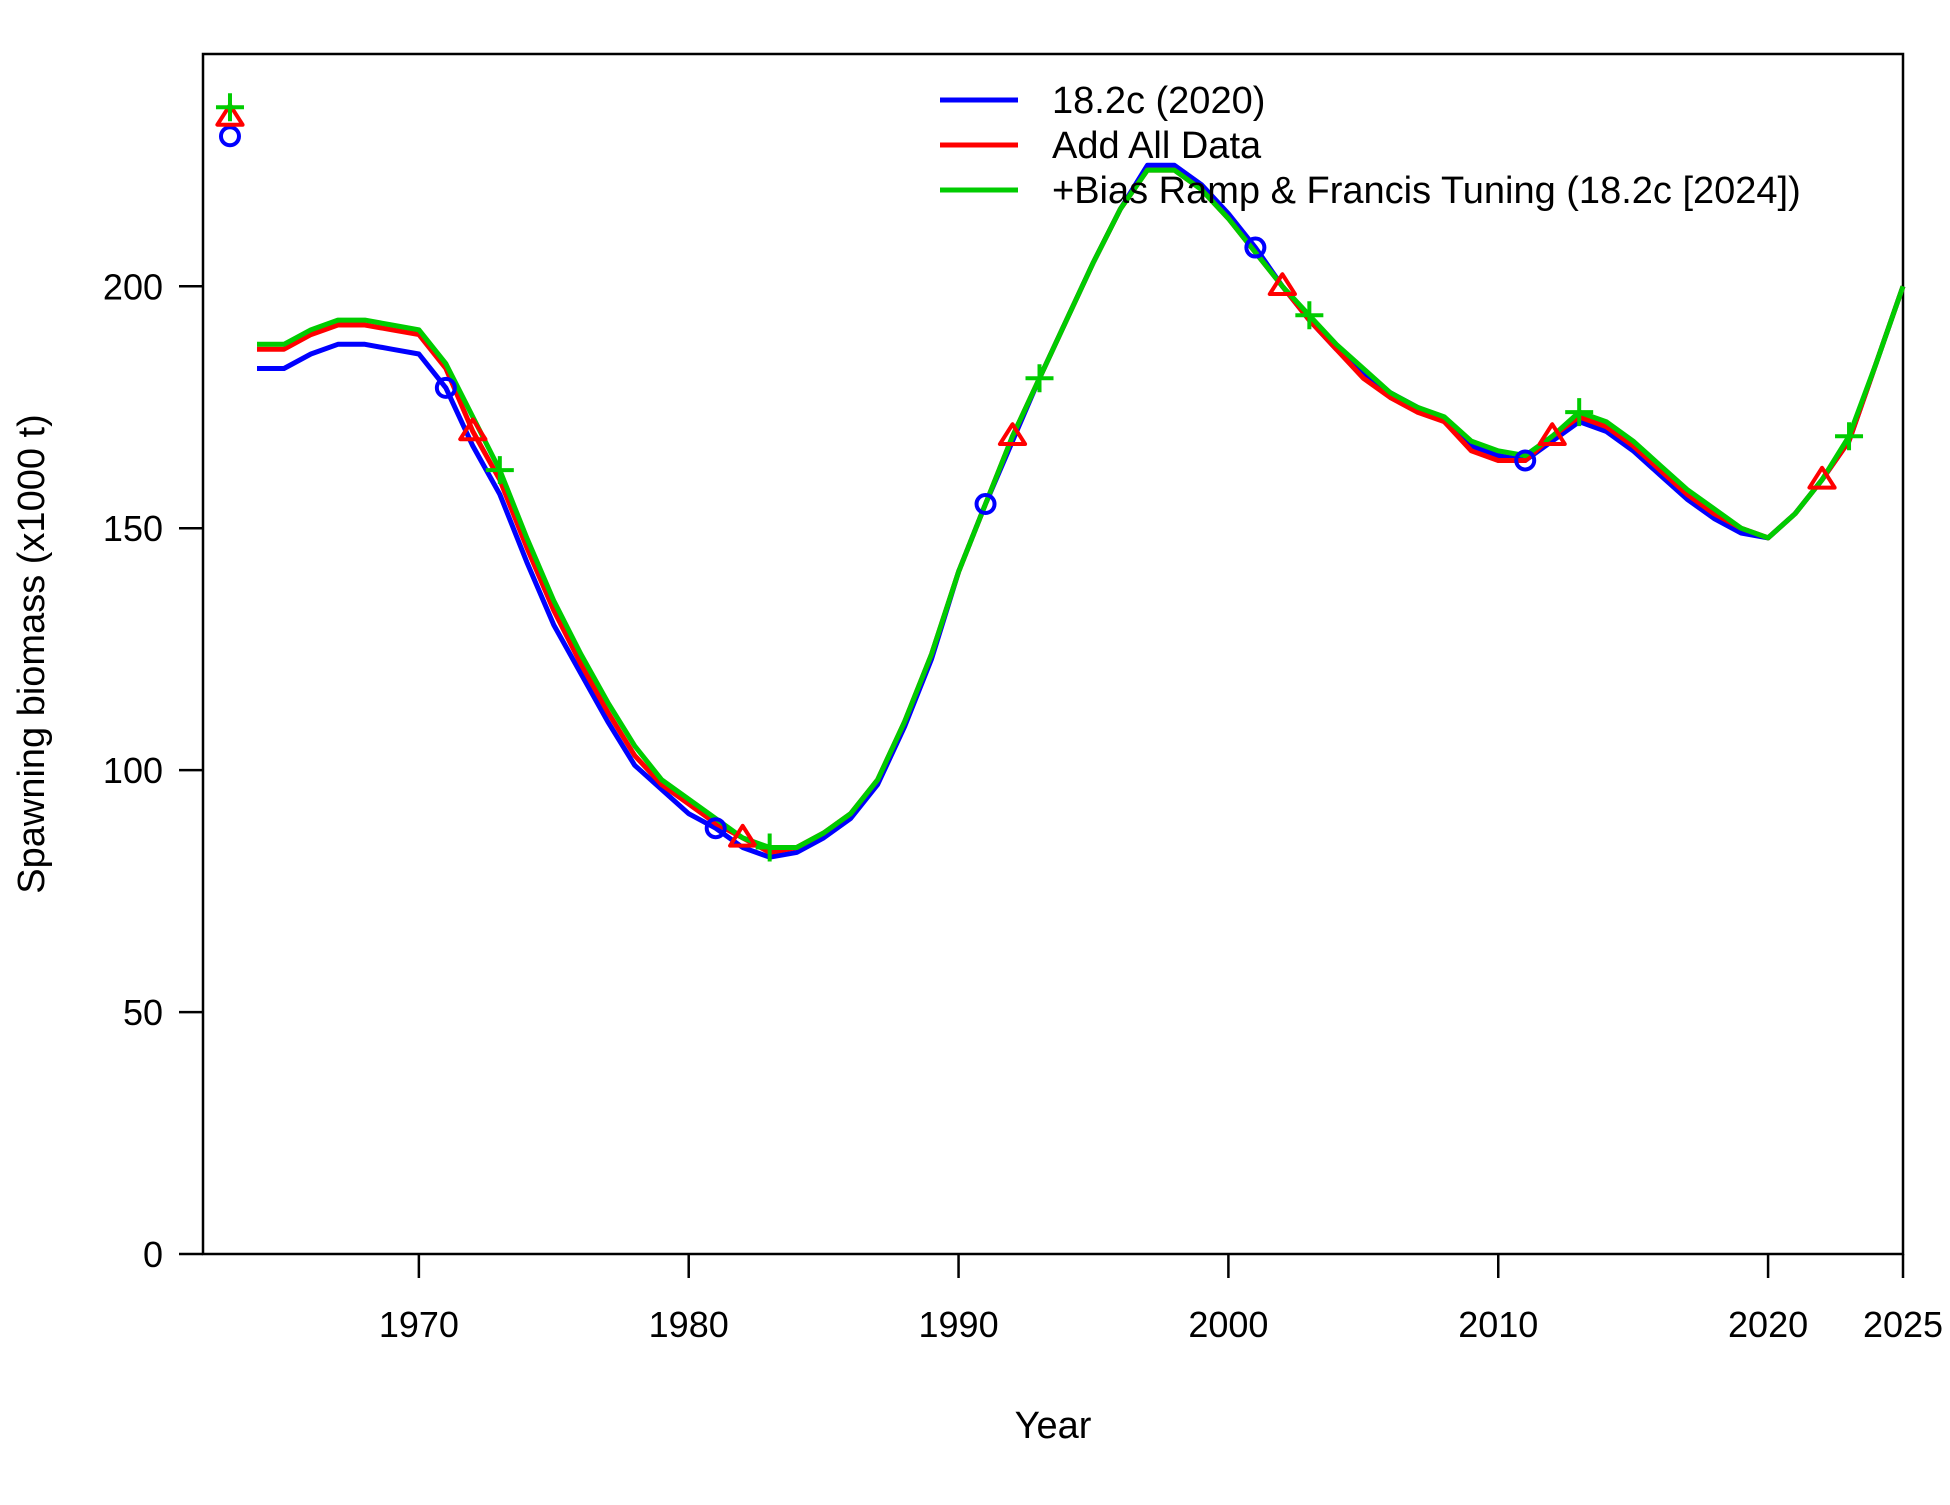  I want to click on legend-label-1: 18.2c (2020), so click(1158, 101).